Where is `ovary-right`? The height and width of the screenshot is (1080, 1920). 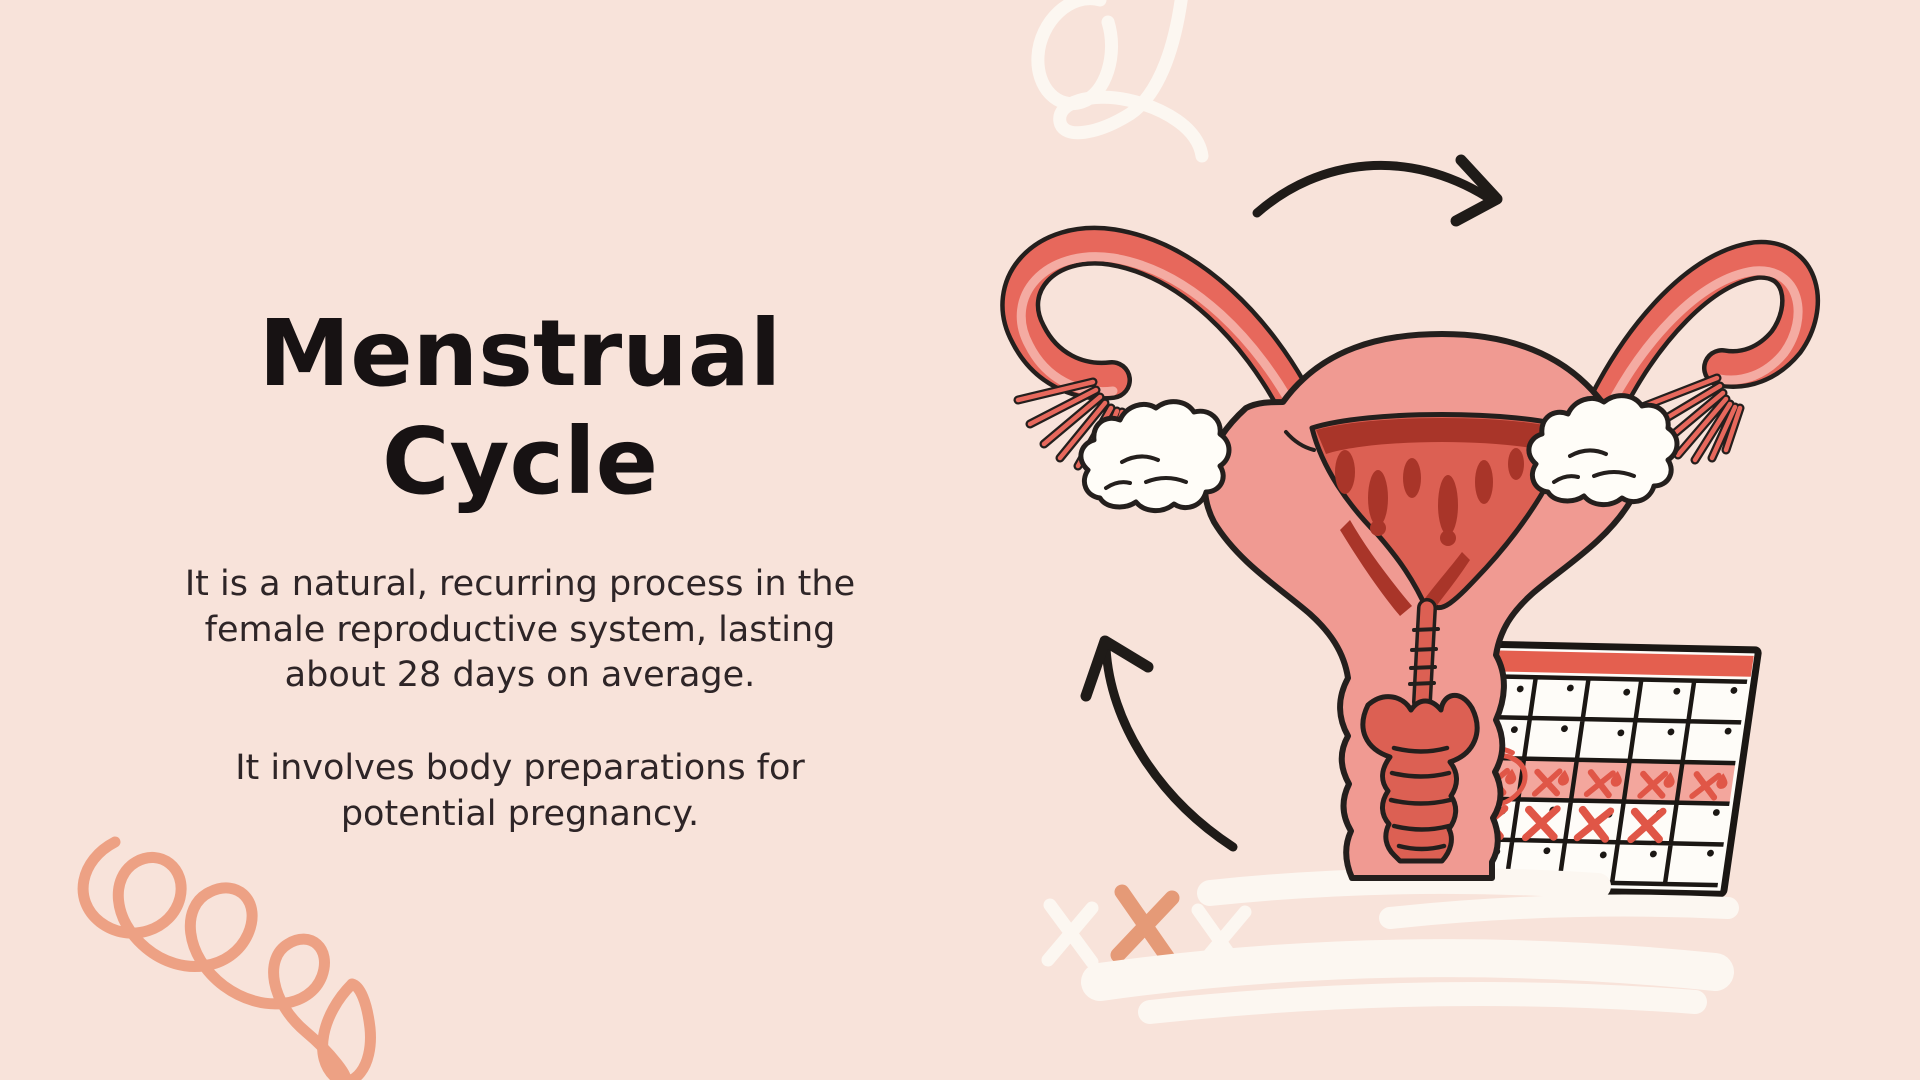
ovary-right is located at coordinates (1603, 450).